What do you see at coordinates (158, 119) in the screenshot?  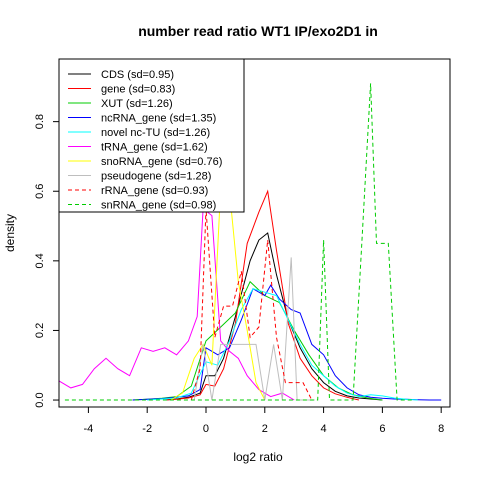 I see `legend-entry-label: ncRNA_gene (sd=1.35)` at bounding box center [158, 119].